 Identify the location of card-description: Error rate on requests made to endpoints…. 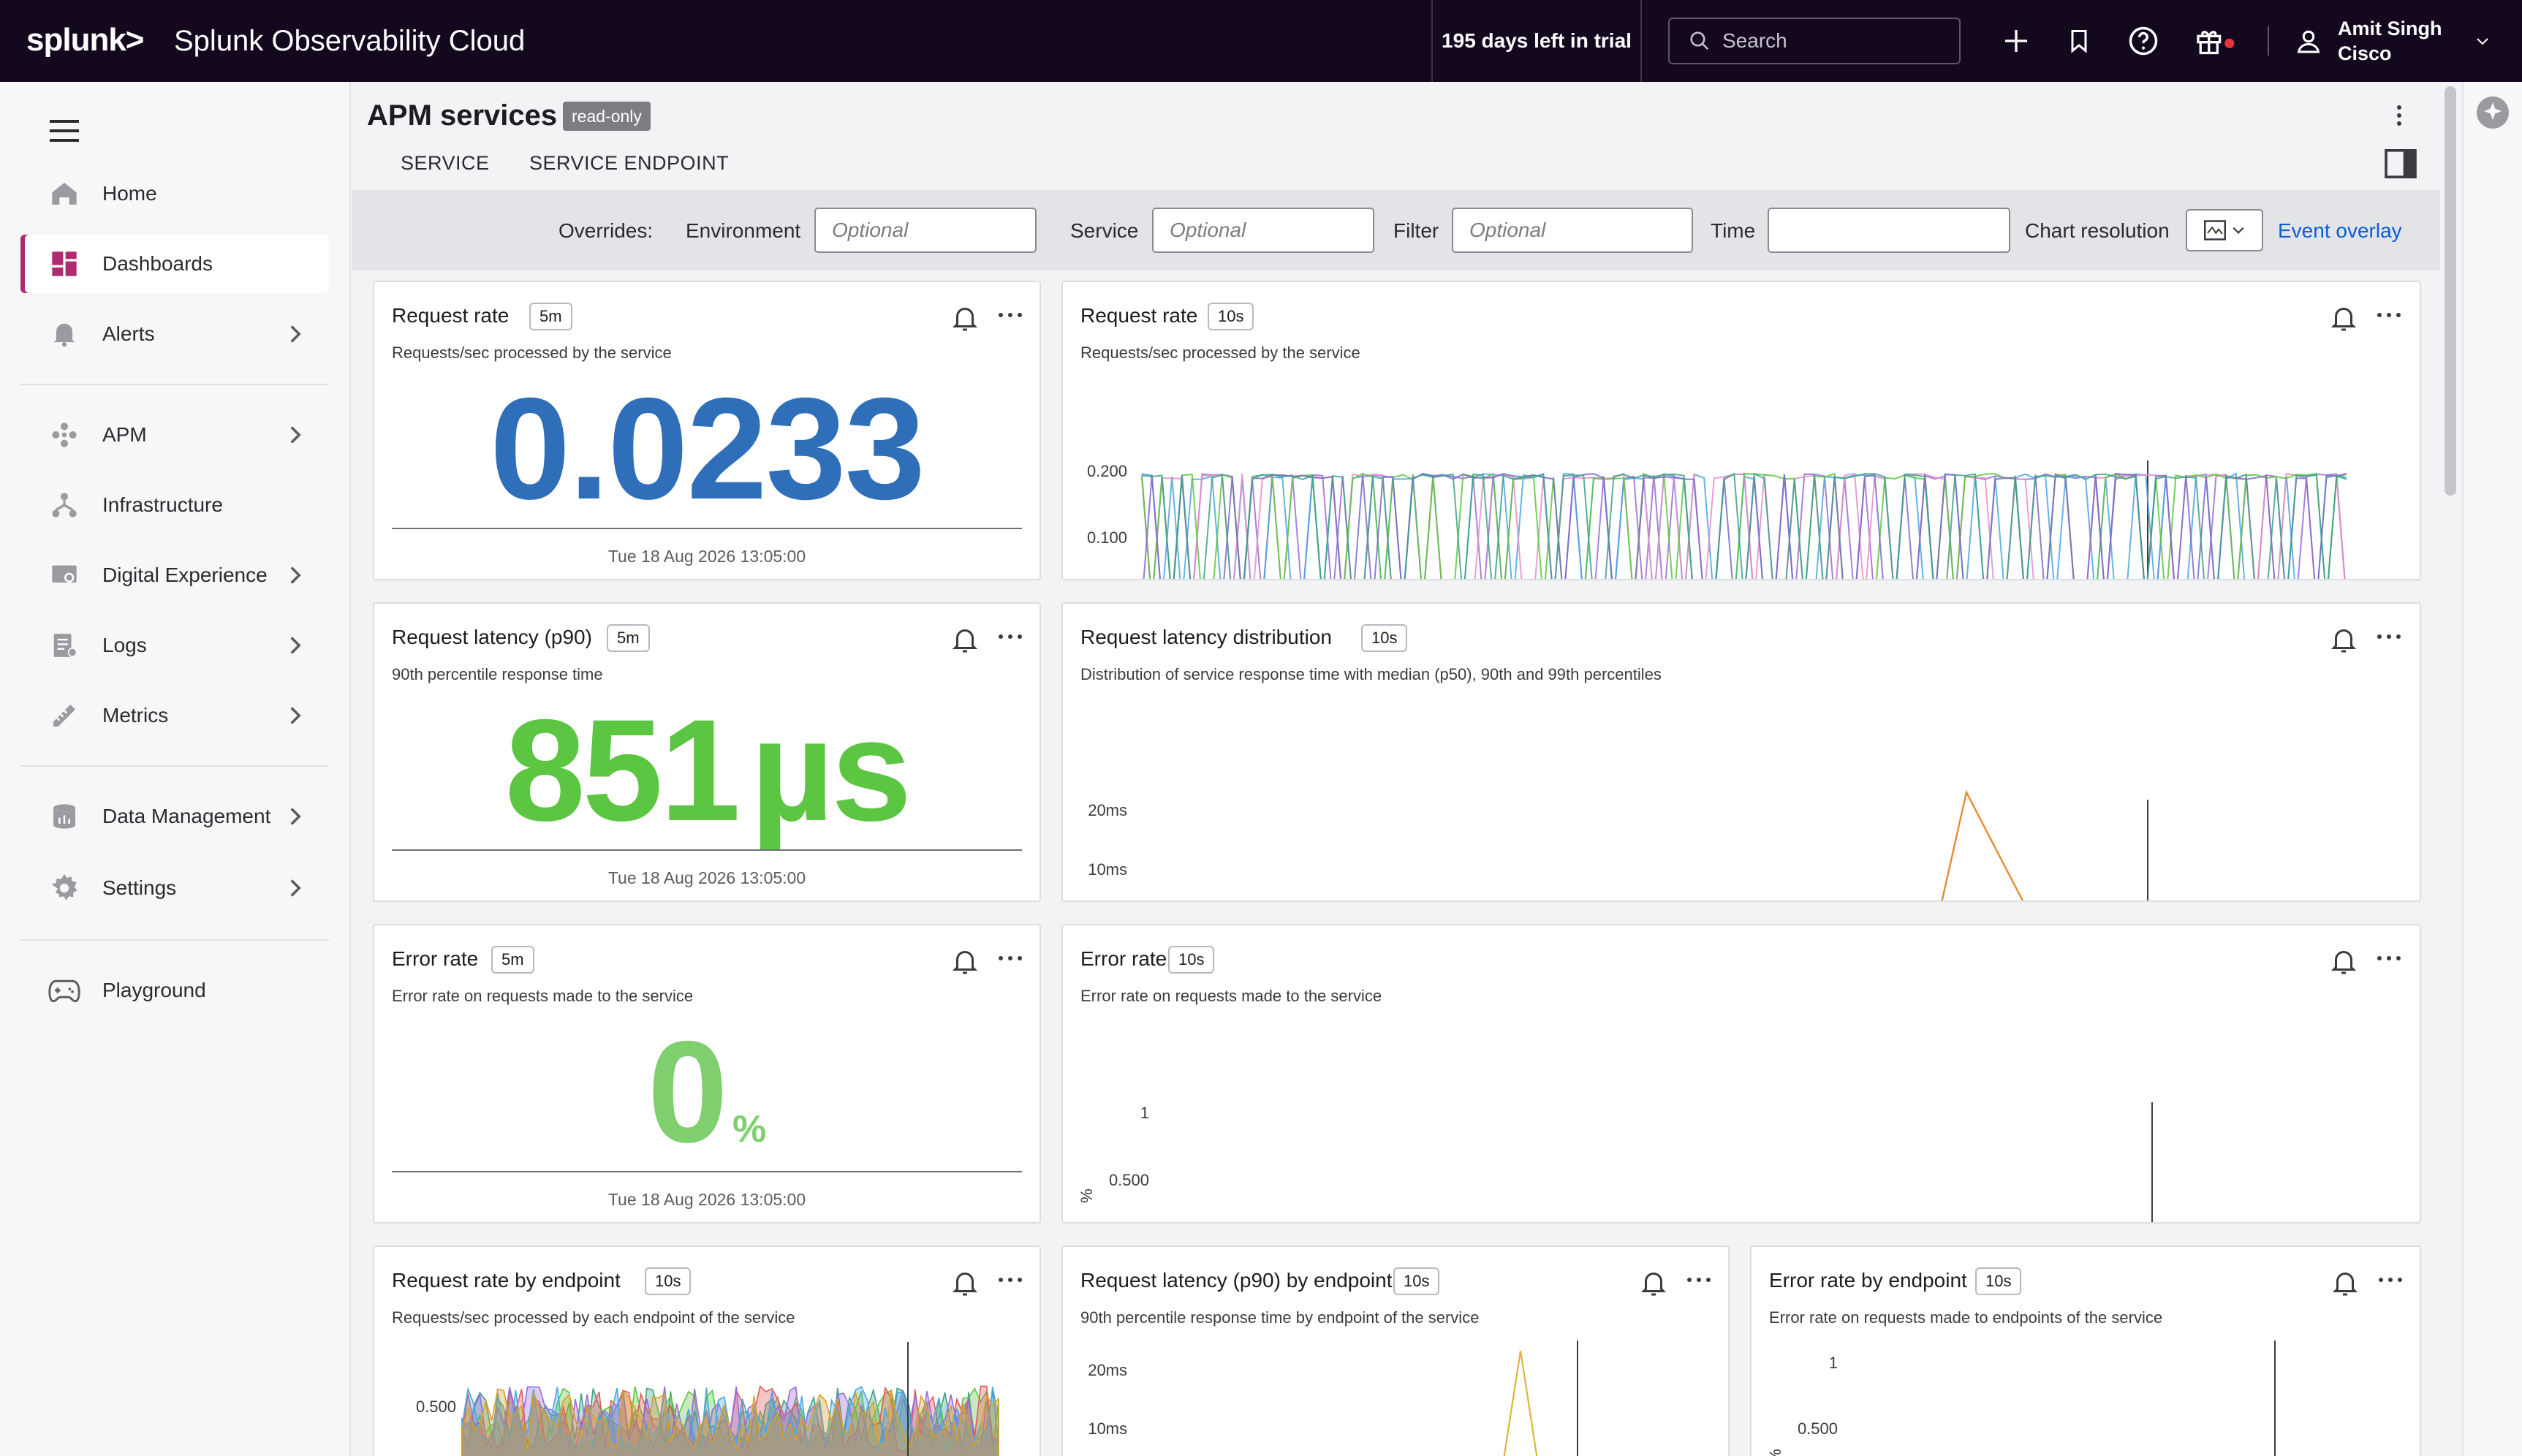
(1966, 1317).